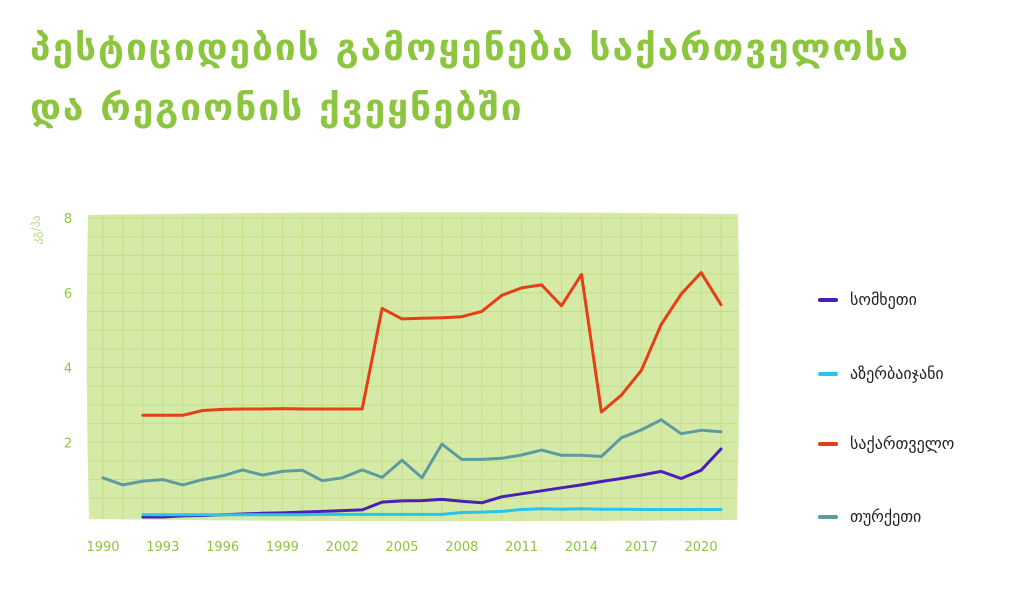 This screenshot has height=591, width=1024. I want to click on legend-label-georgia: საქართველო, so click(902, 443).